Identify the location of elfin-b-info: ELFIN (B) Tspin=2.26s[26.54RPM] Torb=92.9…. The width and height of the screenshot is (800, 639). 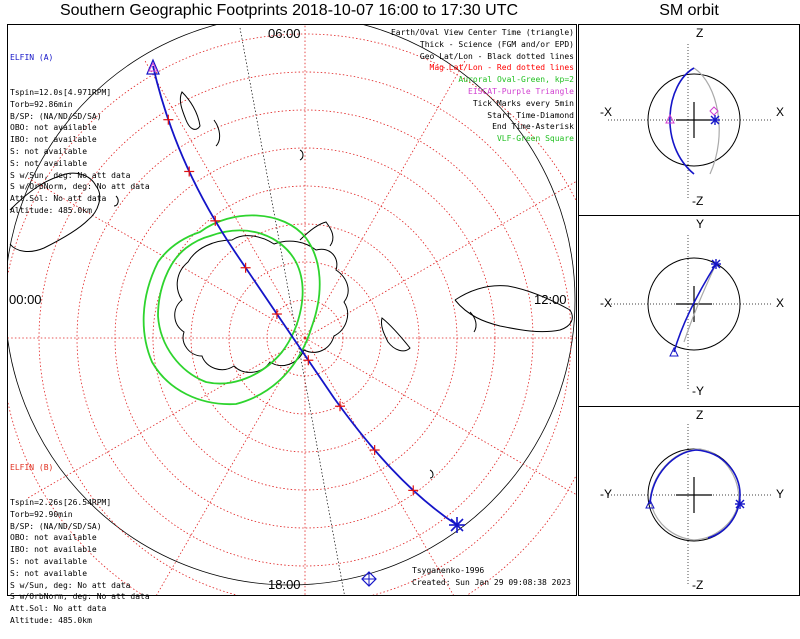
(80, 538).